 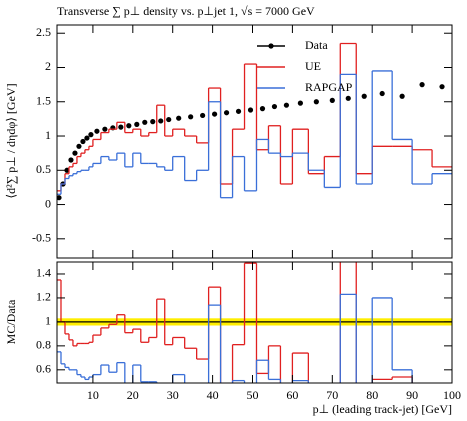 I want to click on y-tick-label: 1.2, so click(x=43, y=297).